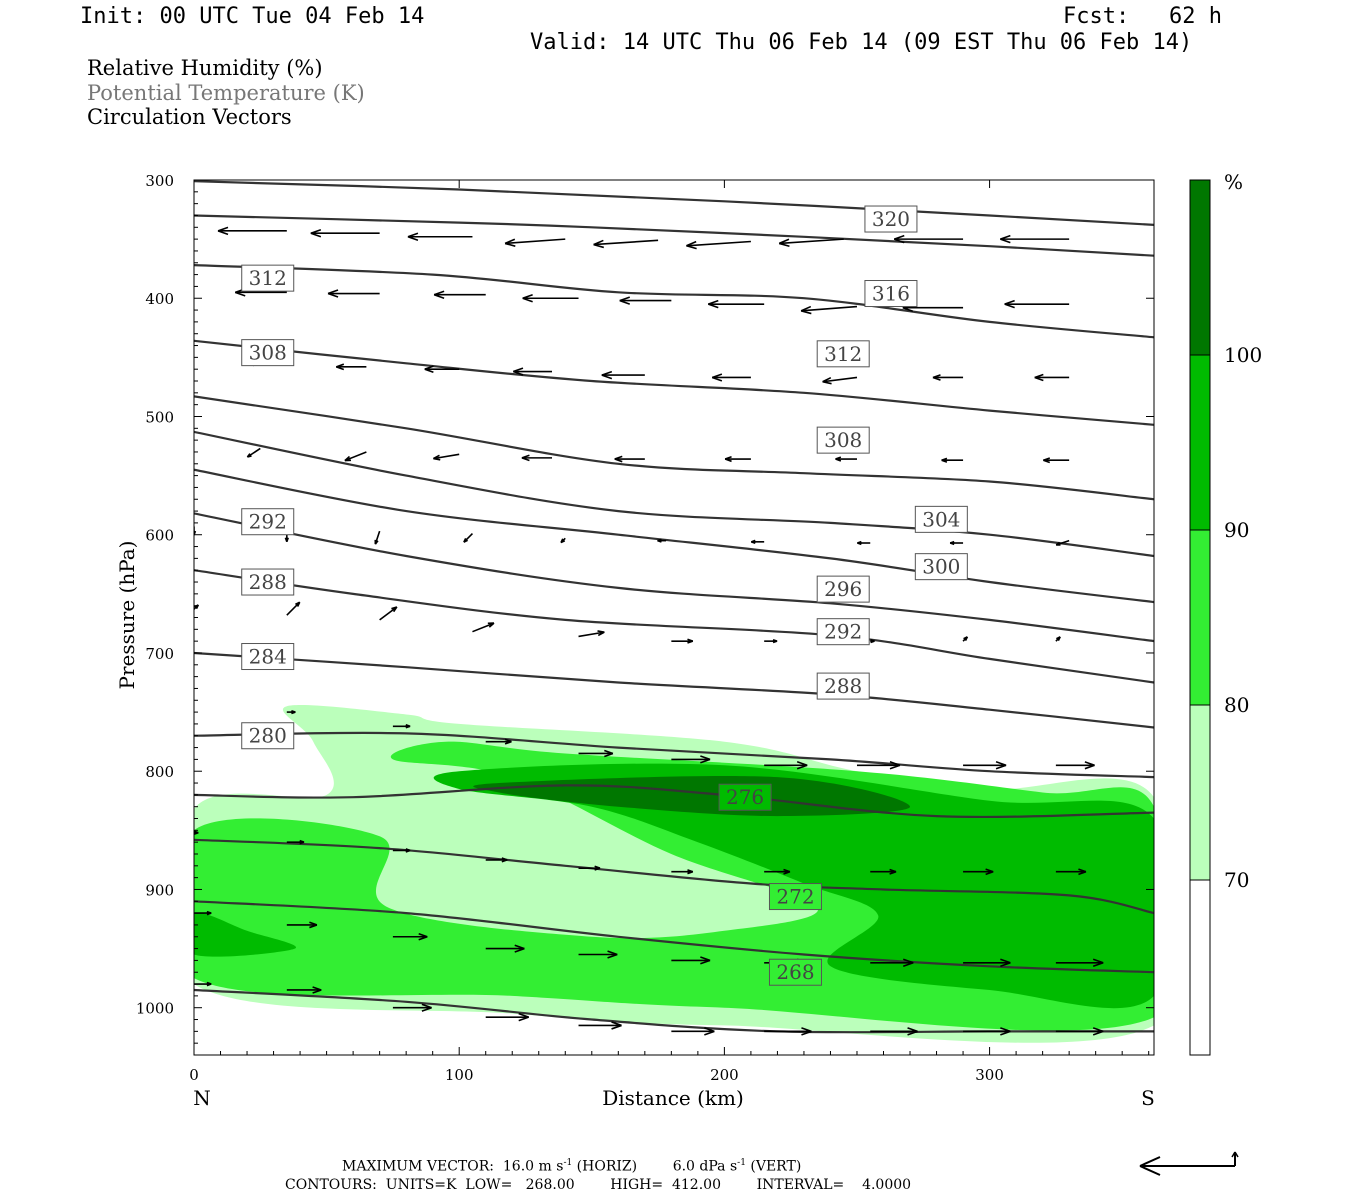  Describe the element at coordinates (607, 1166) in the screenshot. I see `max-horiz-unit: (HORIZ)` at that location.